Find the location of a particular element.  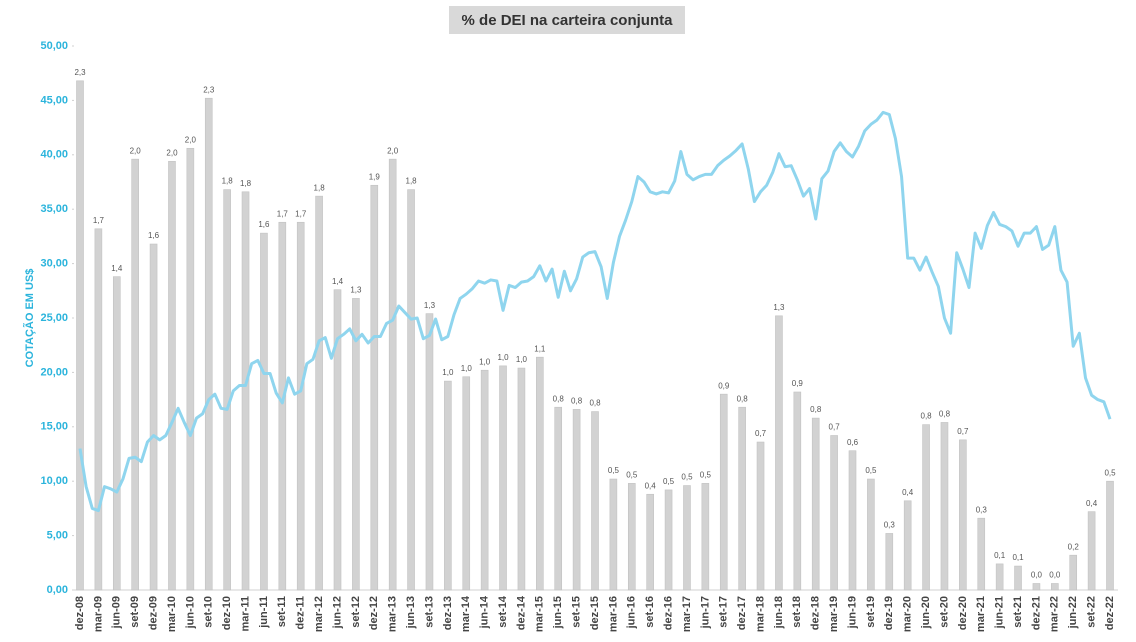

x-tick-label: set-17 is located at coordinates (724, 612).